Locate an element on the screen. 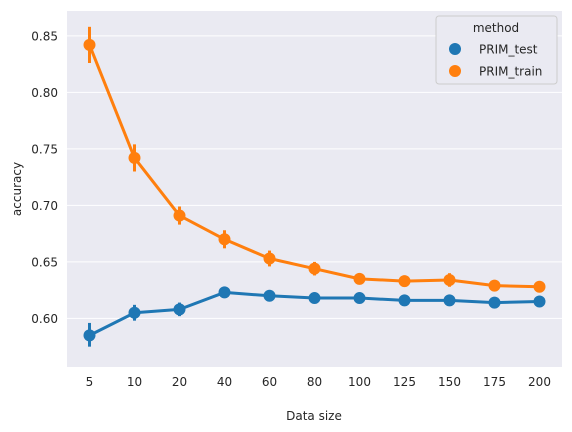 This screenshot has width=572, height=432. series-prim-test is located at coordinates (314, 316).